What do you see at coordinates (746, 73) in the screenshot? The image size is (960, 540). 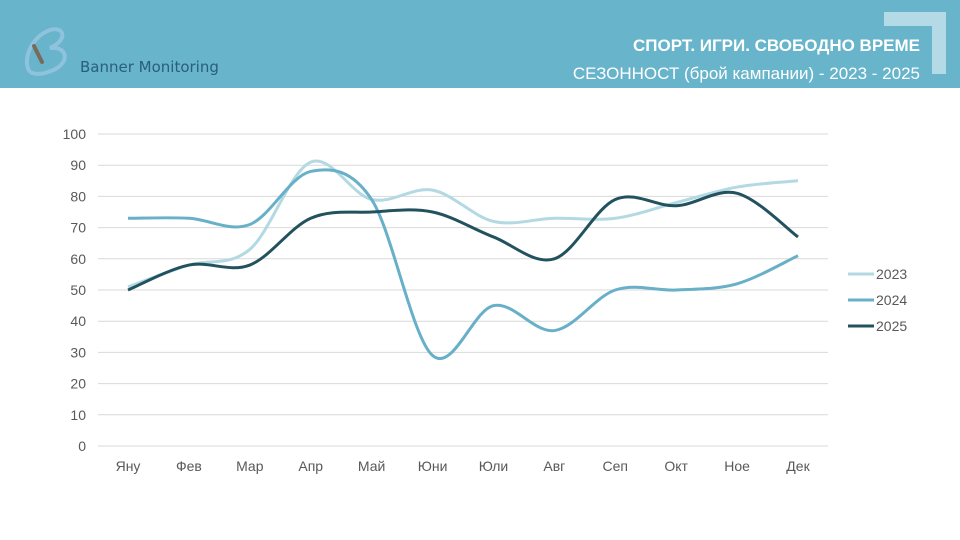 I see `page-subtitle: СЕЗОННОСТ (брой кампании) - 2023 - 2025` at bounding box center [746, 73].